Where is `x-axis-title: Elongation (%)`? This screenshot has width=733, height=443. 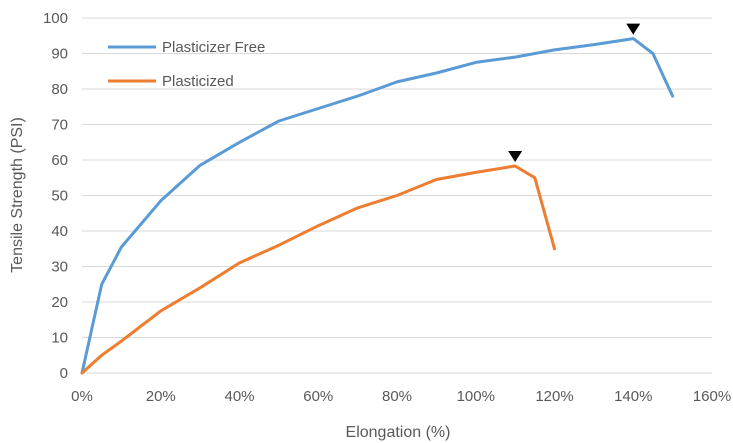 x-axis-title: Elongation (%) is located at coordinates (398, 432).